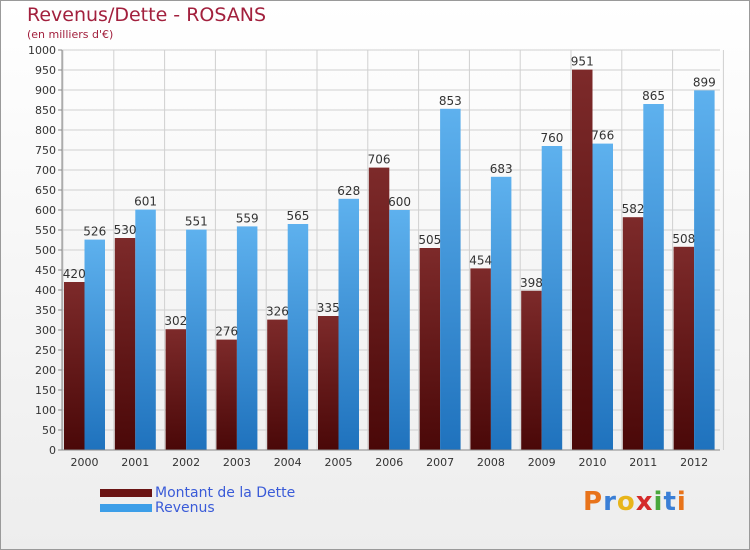 Image resolution: width=750 pixels, height=550 pixels. What do you see at coordinates (694, 462) in the screenshot?
I see `x-tick-label: 2012` at bounding box center [694, 462].